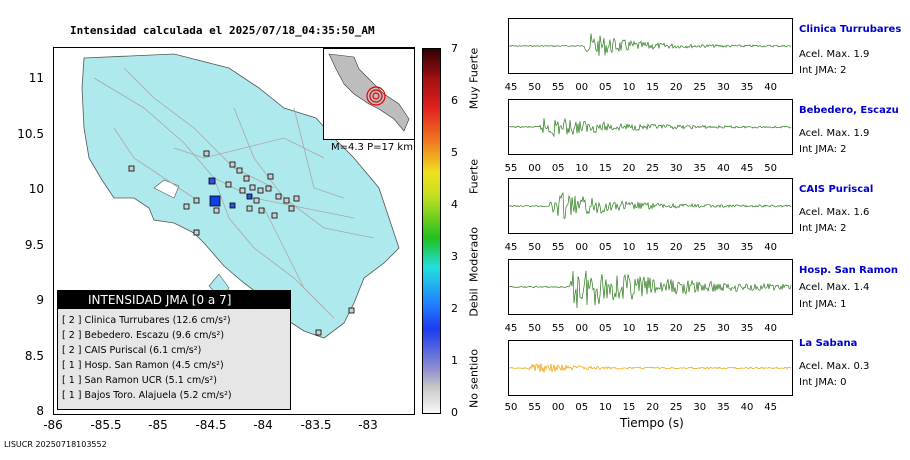 This screenshot has width=910, height=460. Describe the element at coordinates (474, 176) in the screenshot. I see `cbar-word-fuerte: Fuerte` at that location.